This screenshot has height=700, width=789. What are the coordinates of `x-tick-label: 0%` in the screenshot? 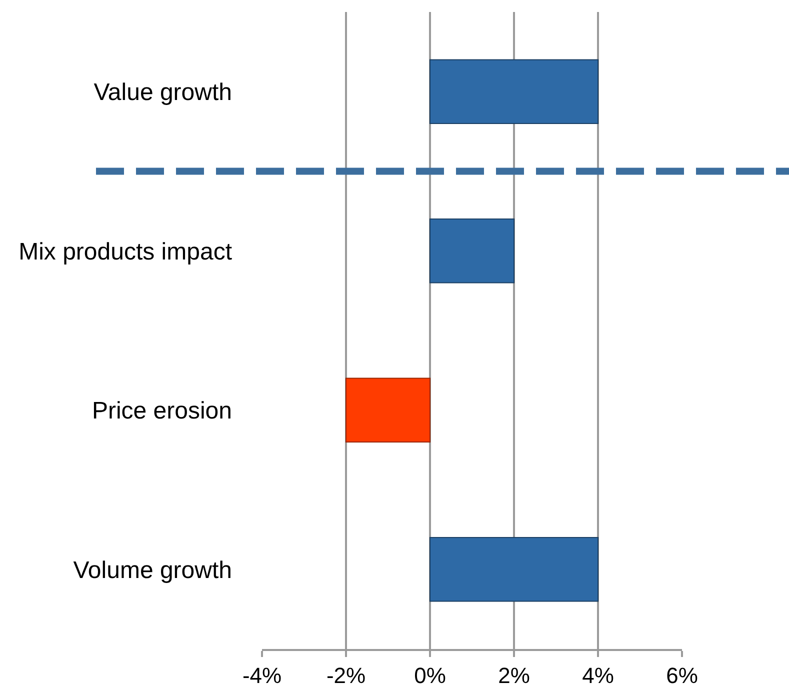 It's located at (430, 675).